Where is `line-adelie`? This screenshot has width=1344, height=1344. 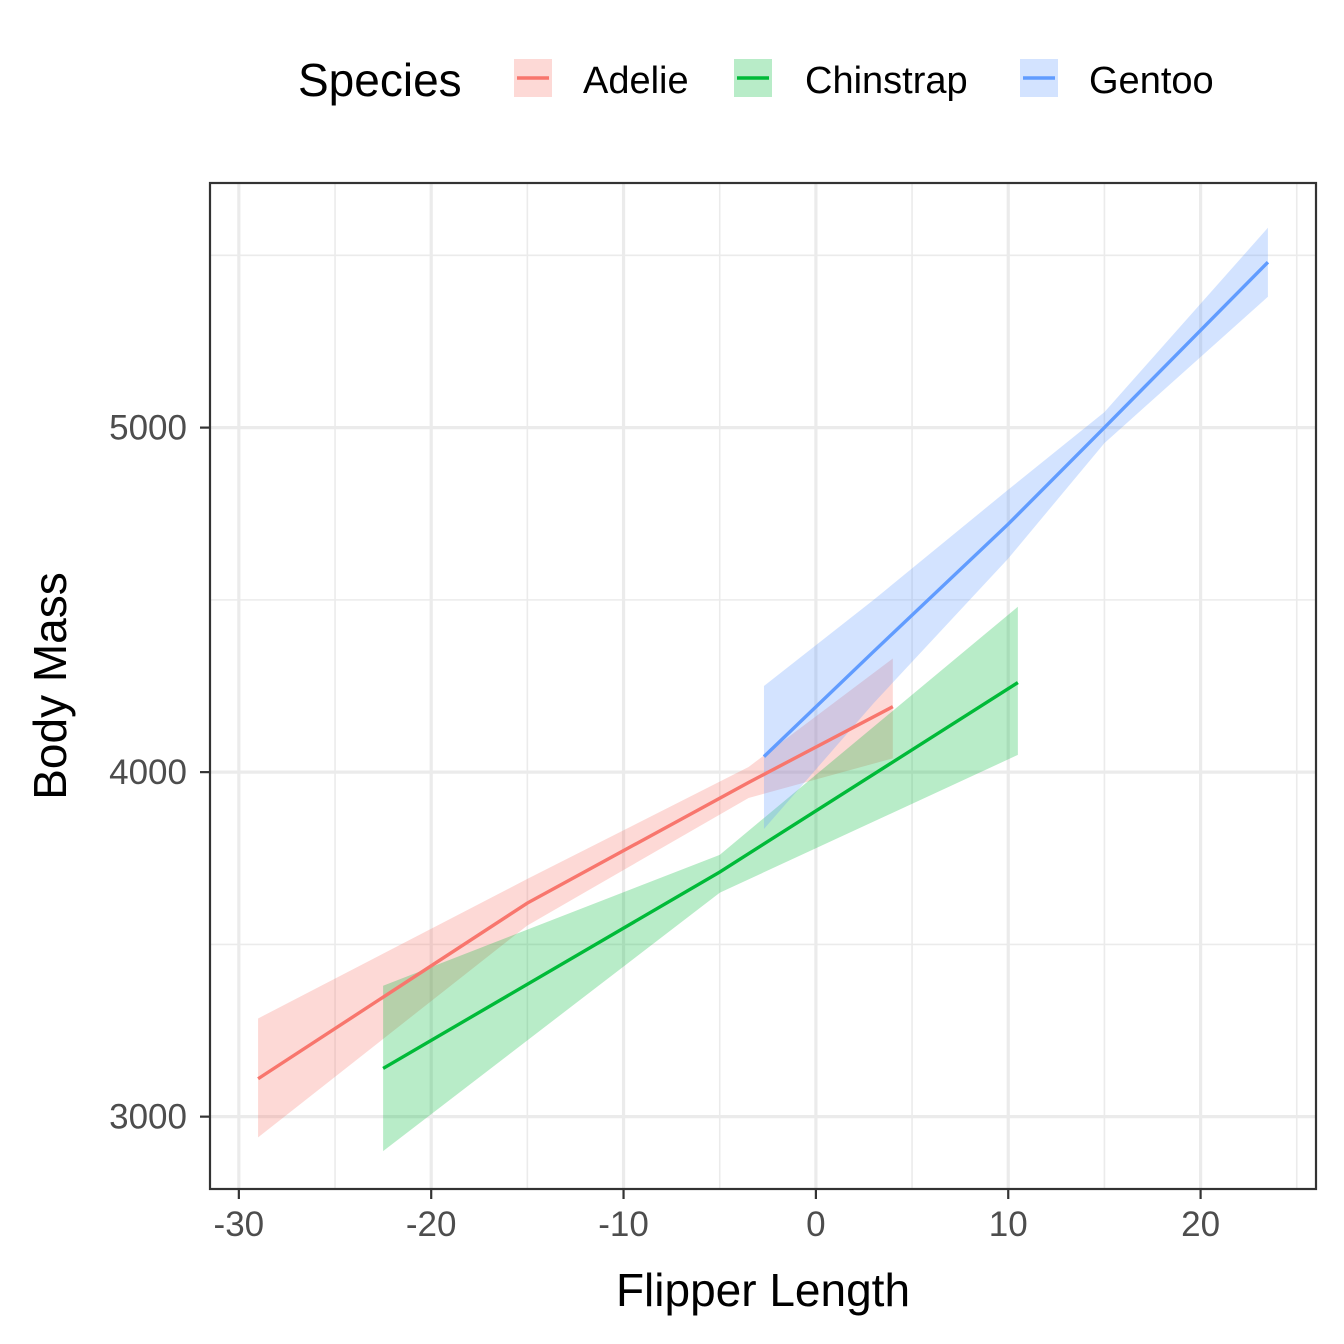 line-adelie is located at coordinates (575, 893).